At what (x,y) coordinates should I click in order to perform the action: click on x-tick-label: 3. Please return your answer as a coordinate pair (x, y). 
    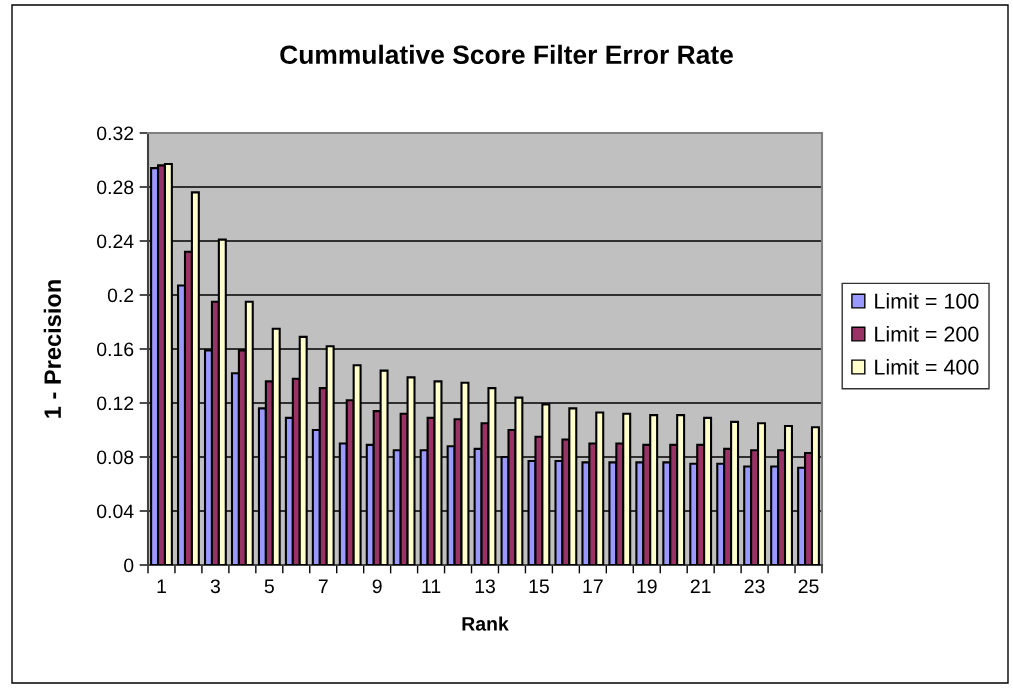
    Looking at the image, I should click on (215, 586).